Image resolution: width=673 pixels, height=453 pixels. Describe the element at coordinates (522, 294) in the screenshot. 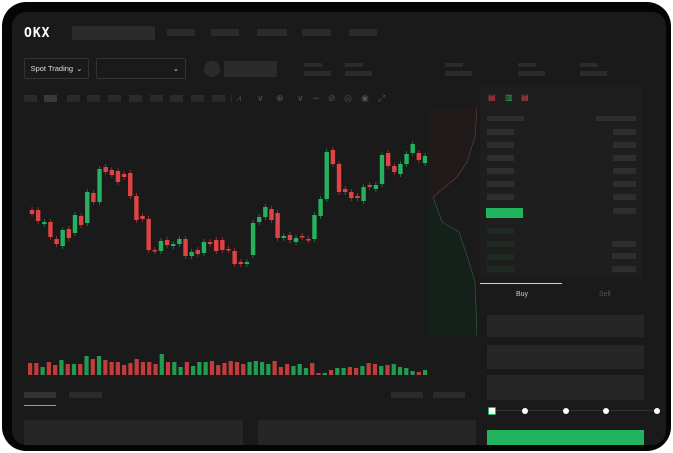

I see `tab-buy: Buy` at that location.